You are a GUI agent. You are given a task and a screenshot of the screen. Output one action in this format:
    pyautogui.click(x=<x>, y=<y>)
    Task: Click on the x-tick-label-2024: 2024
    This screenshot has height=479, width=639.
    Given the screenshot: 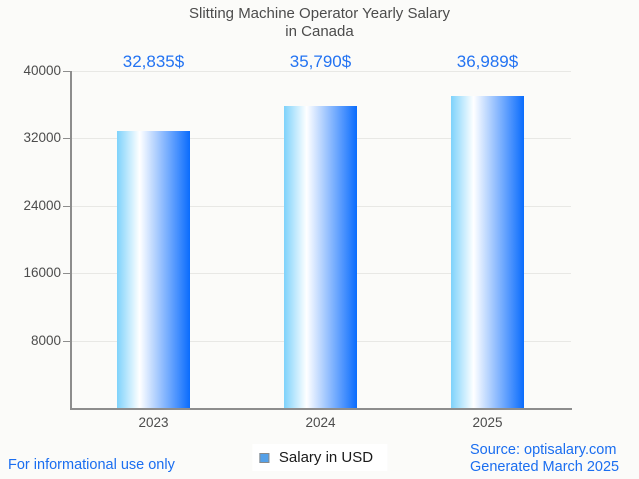 What is the action you would take?
    pyautogui.click(x=320, y=422)
    